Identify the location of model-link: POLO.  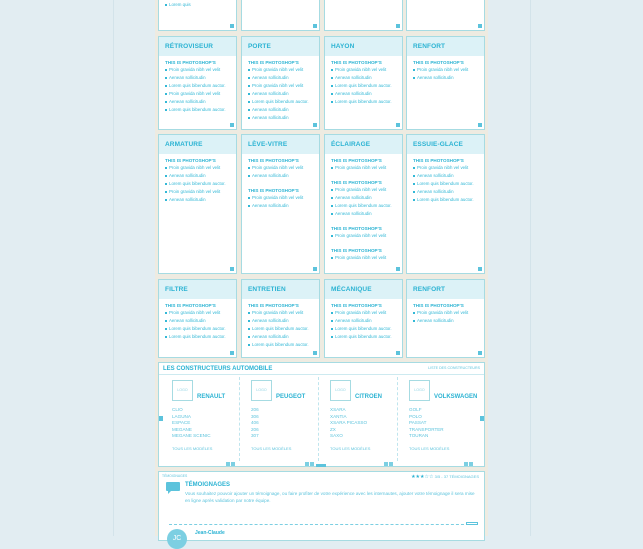
(415, 416).